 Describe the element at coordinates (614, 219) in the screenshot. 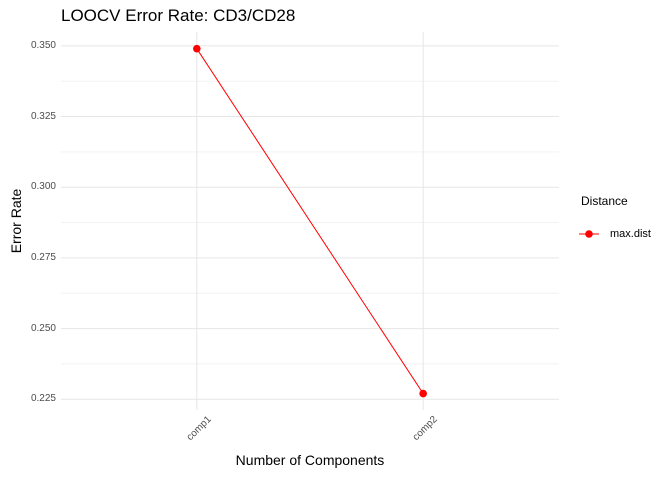

I see `legend: Distance max.dist` at that location.